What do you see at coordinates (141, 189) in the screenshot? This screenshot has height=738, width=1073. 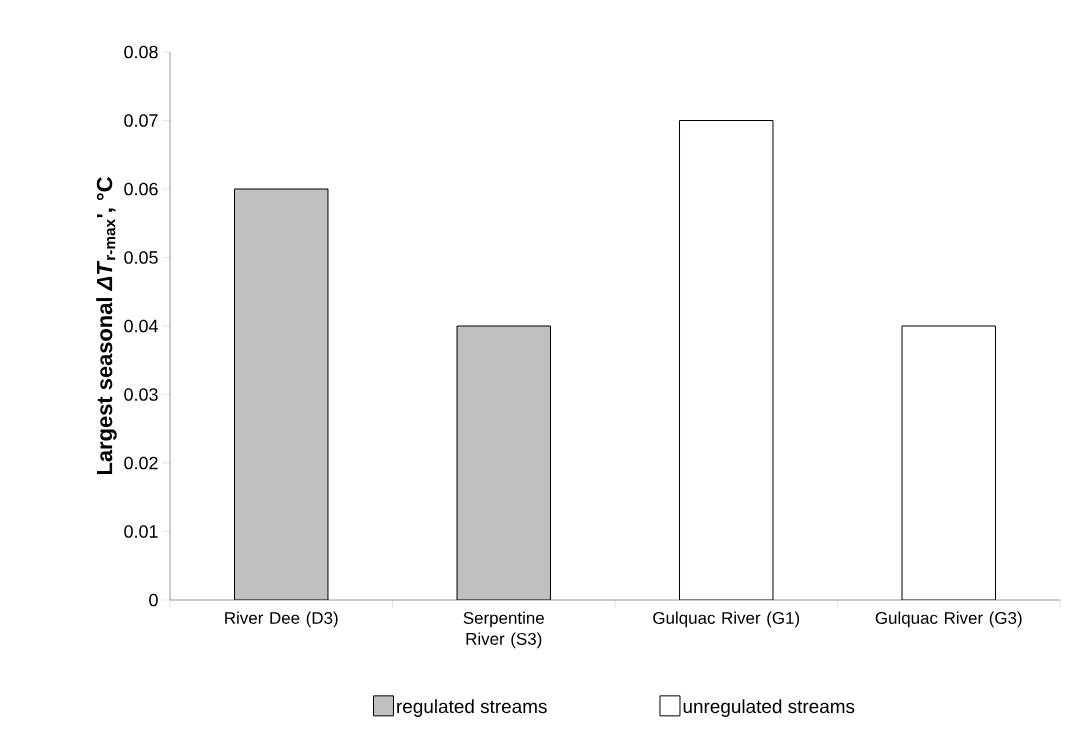 I see `y-tick-label: 0.06` at bounding box center [141, 189].